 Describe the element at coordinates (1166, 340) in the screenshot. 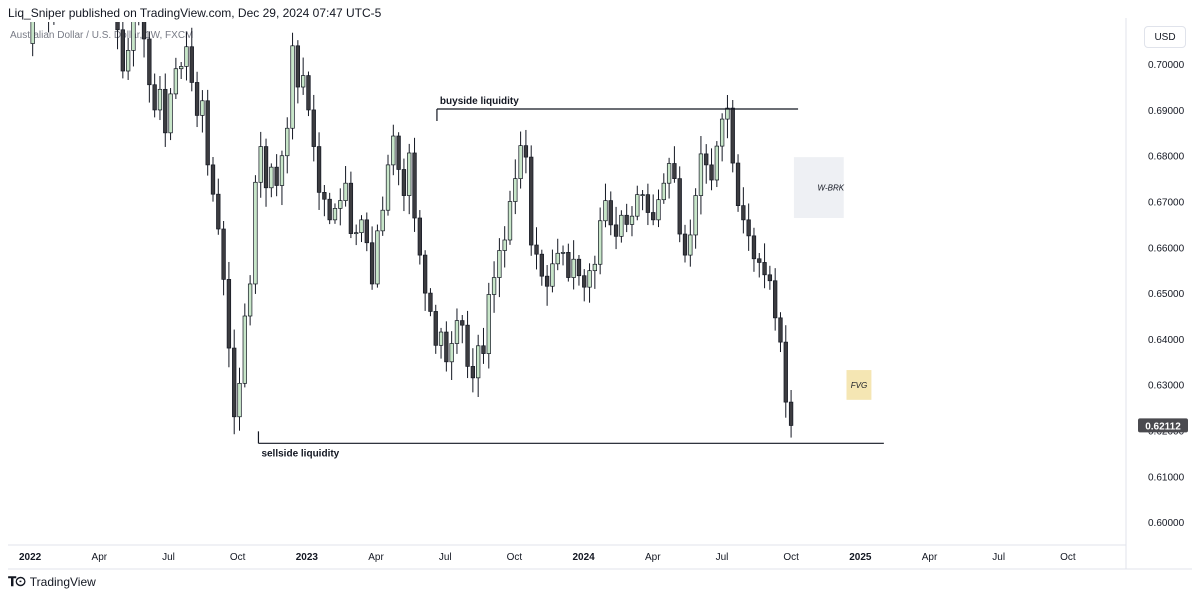

I see `y-tick-label: 0.64000` at that location.